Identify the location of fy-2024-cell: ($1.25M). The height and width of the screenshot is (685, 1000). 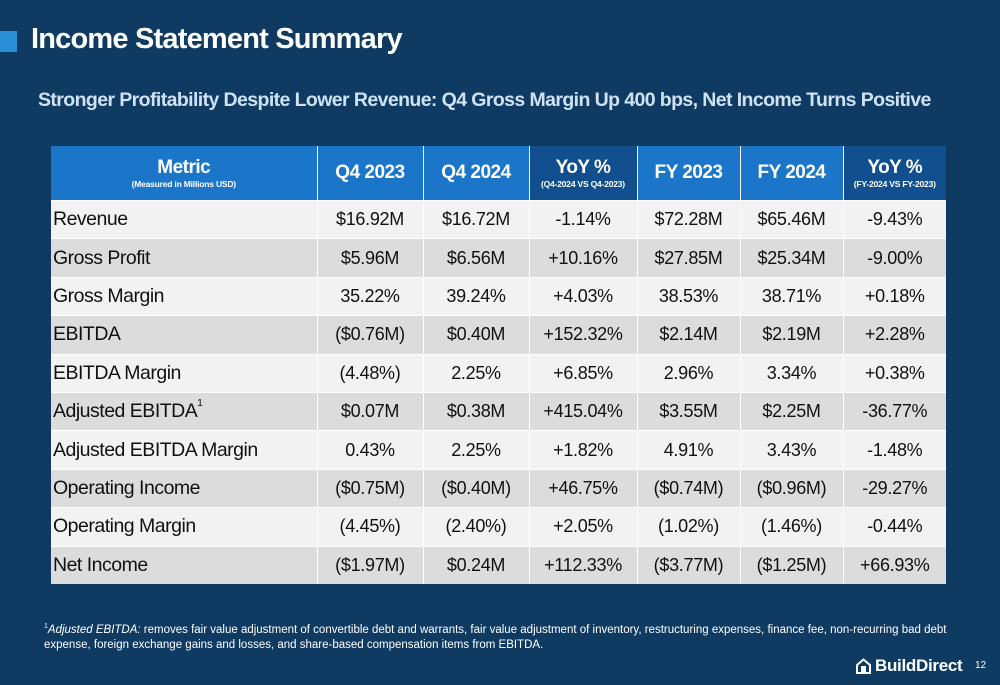
(792, 564).